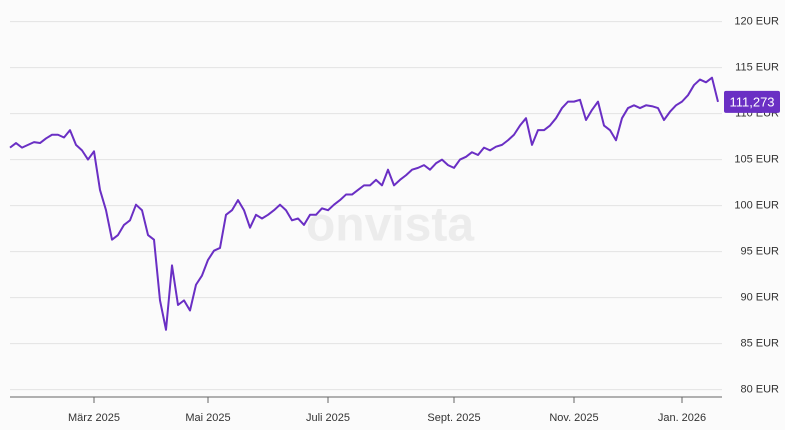 The height and width of the screenshot is (430, 785). I want to click on y-tick-label: 100 EUR, so click(756, 206).